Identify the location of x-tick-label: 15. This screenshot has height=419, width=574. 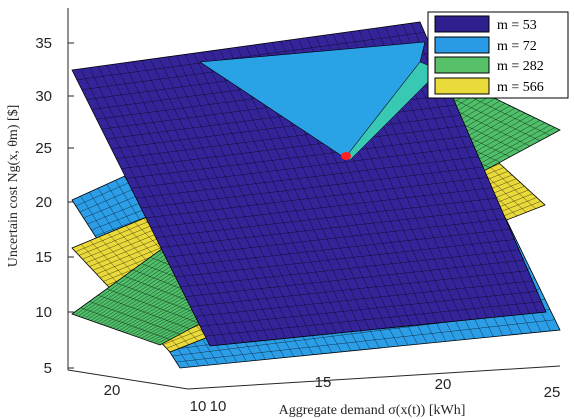
(323, 382).